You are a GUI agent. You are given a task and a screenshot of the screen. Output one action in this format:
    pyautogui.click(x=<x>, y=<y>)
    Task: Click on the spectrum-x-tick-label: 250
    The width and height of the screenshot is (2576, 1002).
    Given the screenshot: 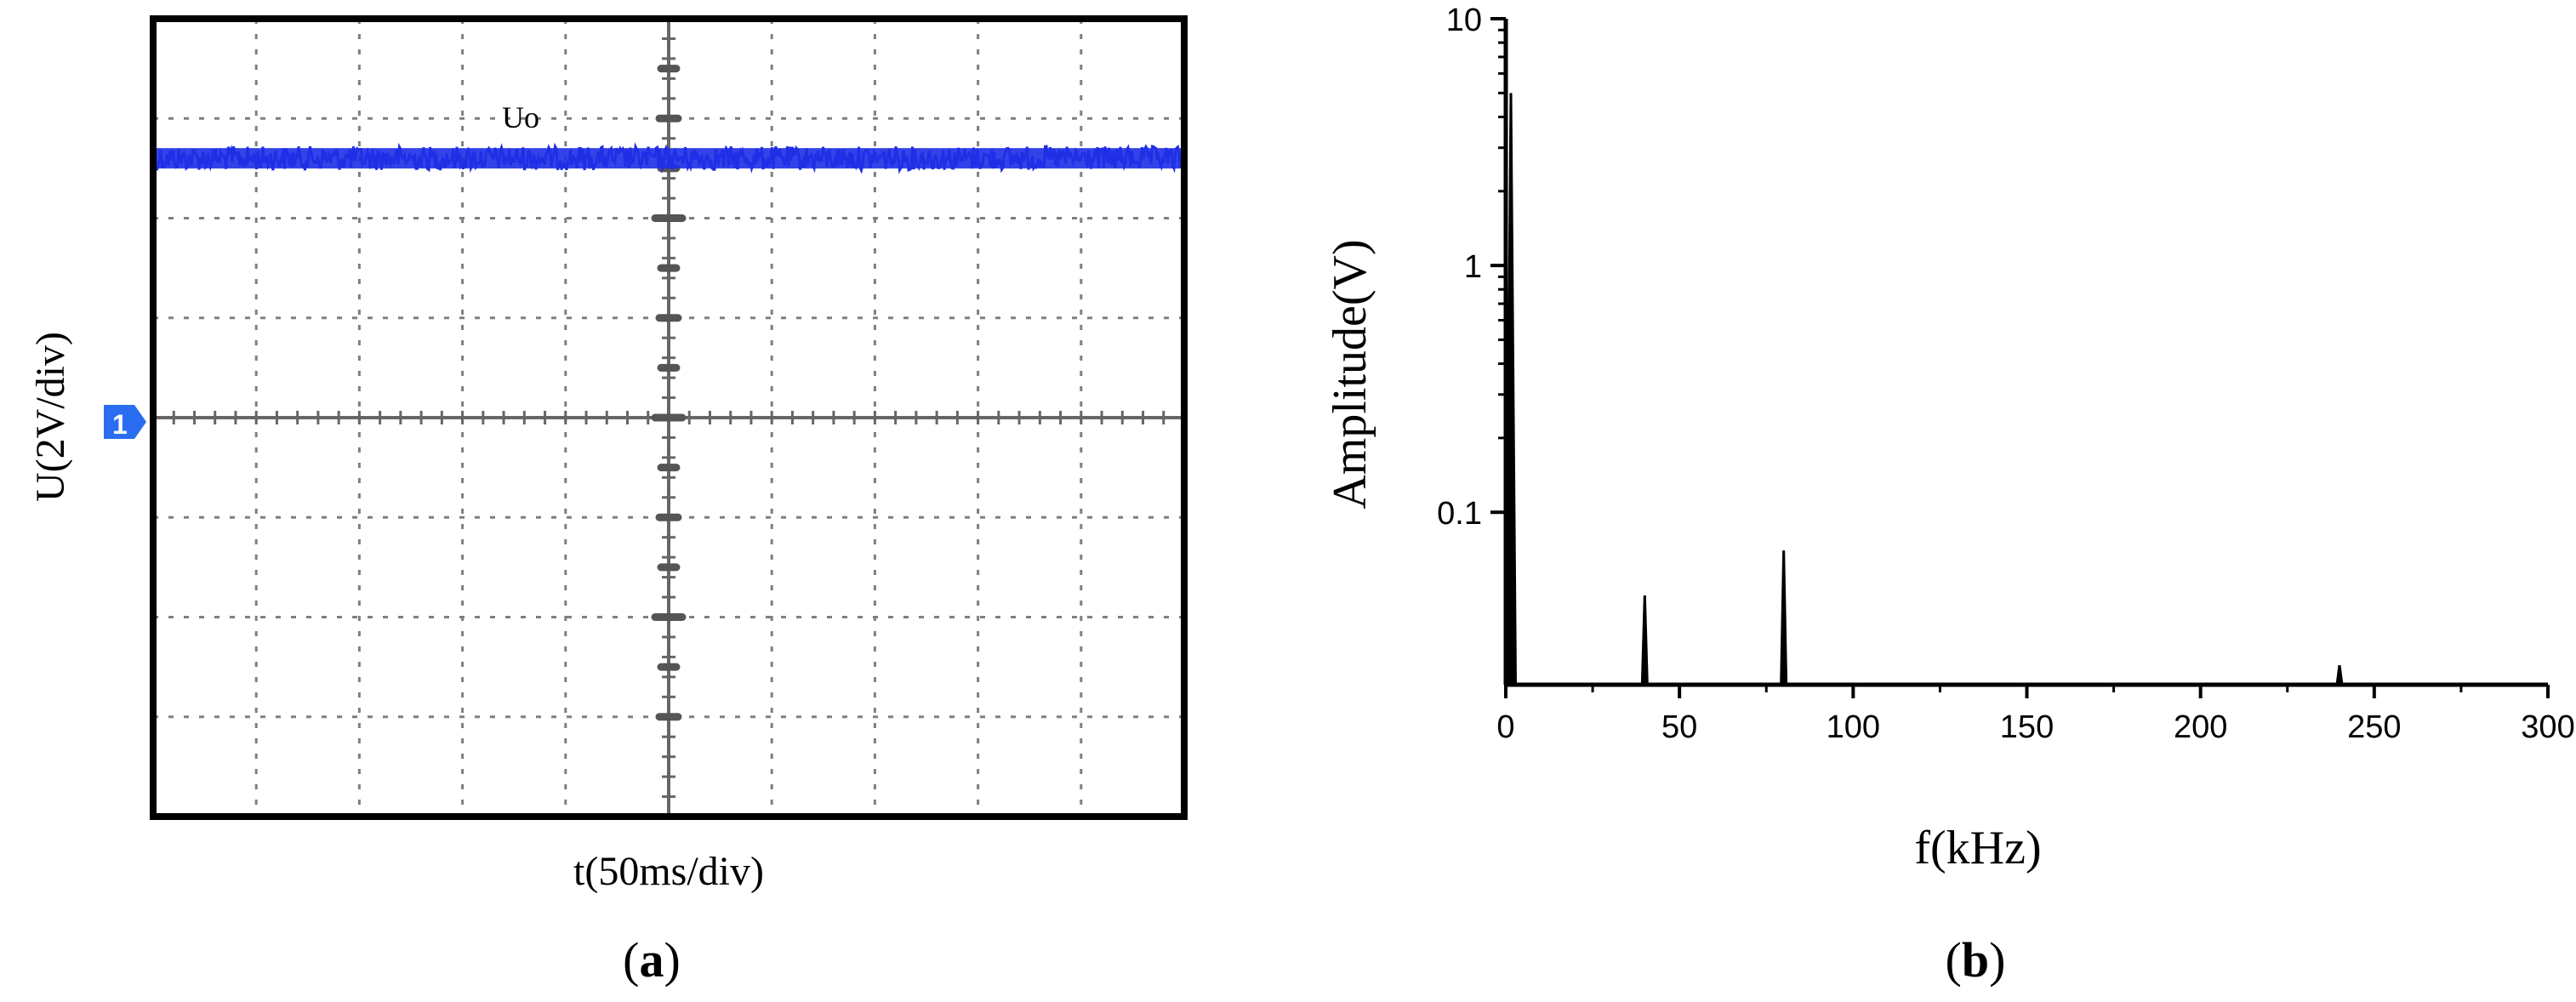 What is the action you would take?
    pyautogui.click(x=2374, y=727)
    